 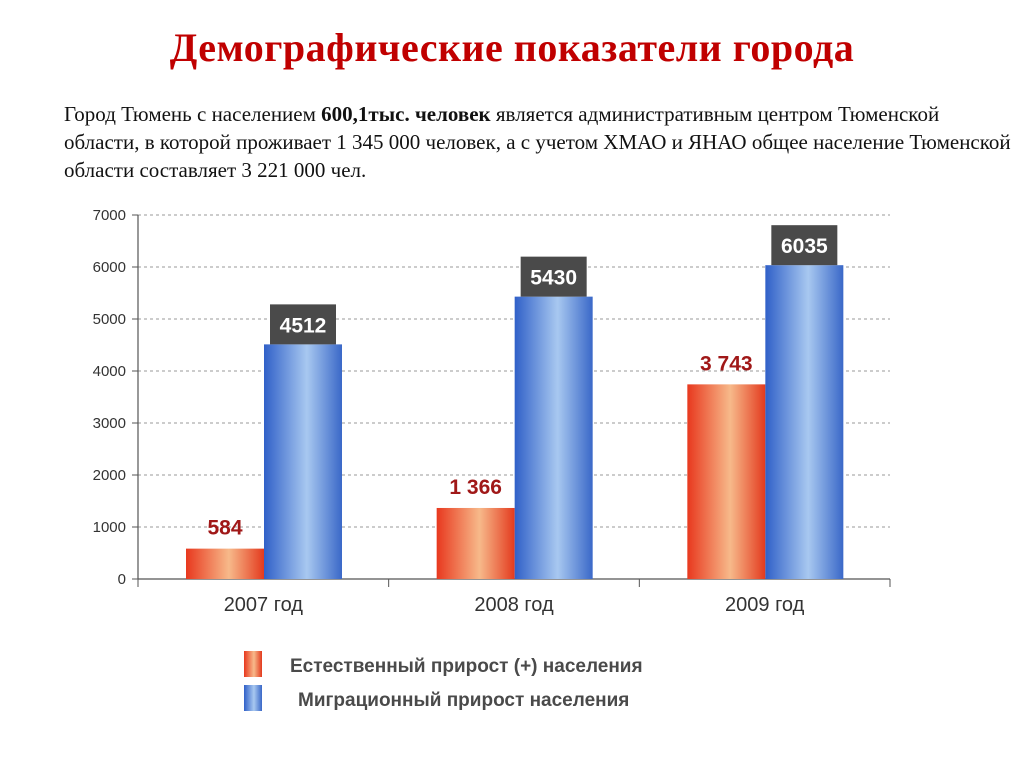 I want to click on x-category-label: 2007 год, so click(x=264, y=605).